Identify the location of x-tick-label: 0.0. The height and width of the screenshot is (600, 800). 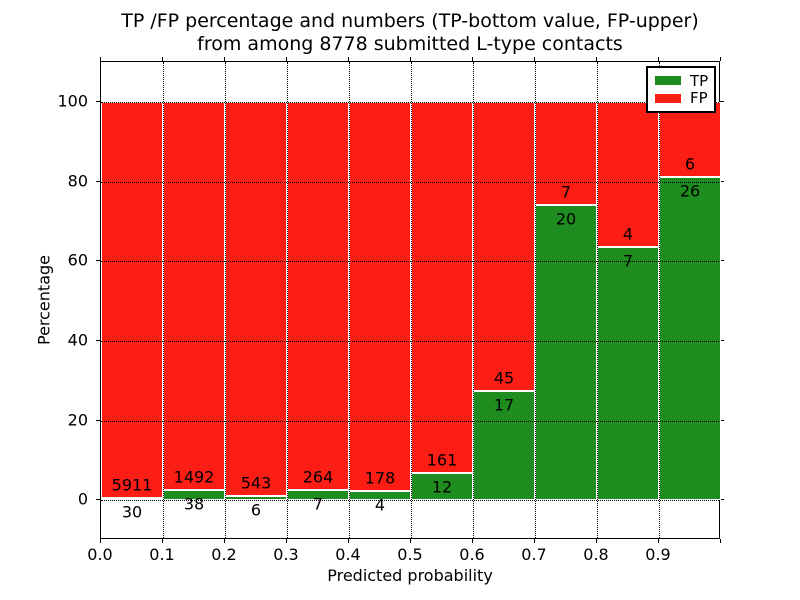
(100, 554).